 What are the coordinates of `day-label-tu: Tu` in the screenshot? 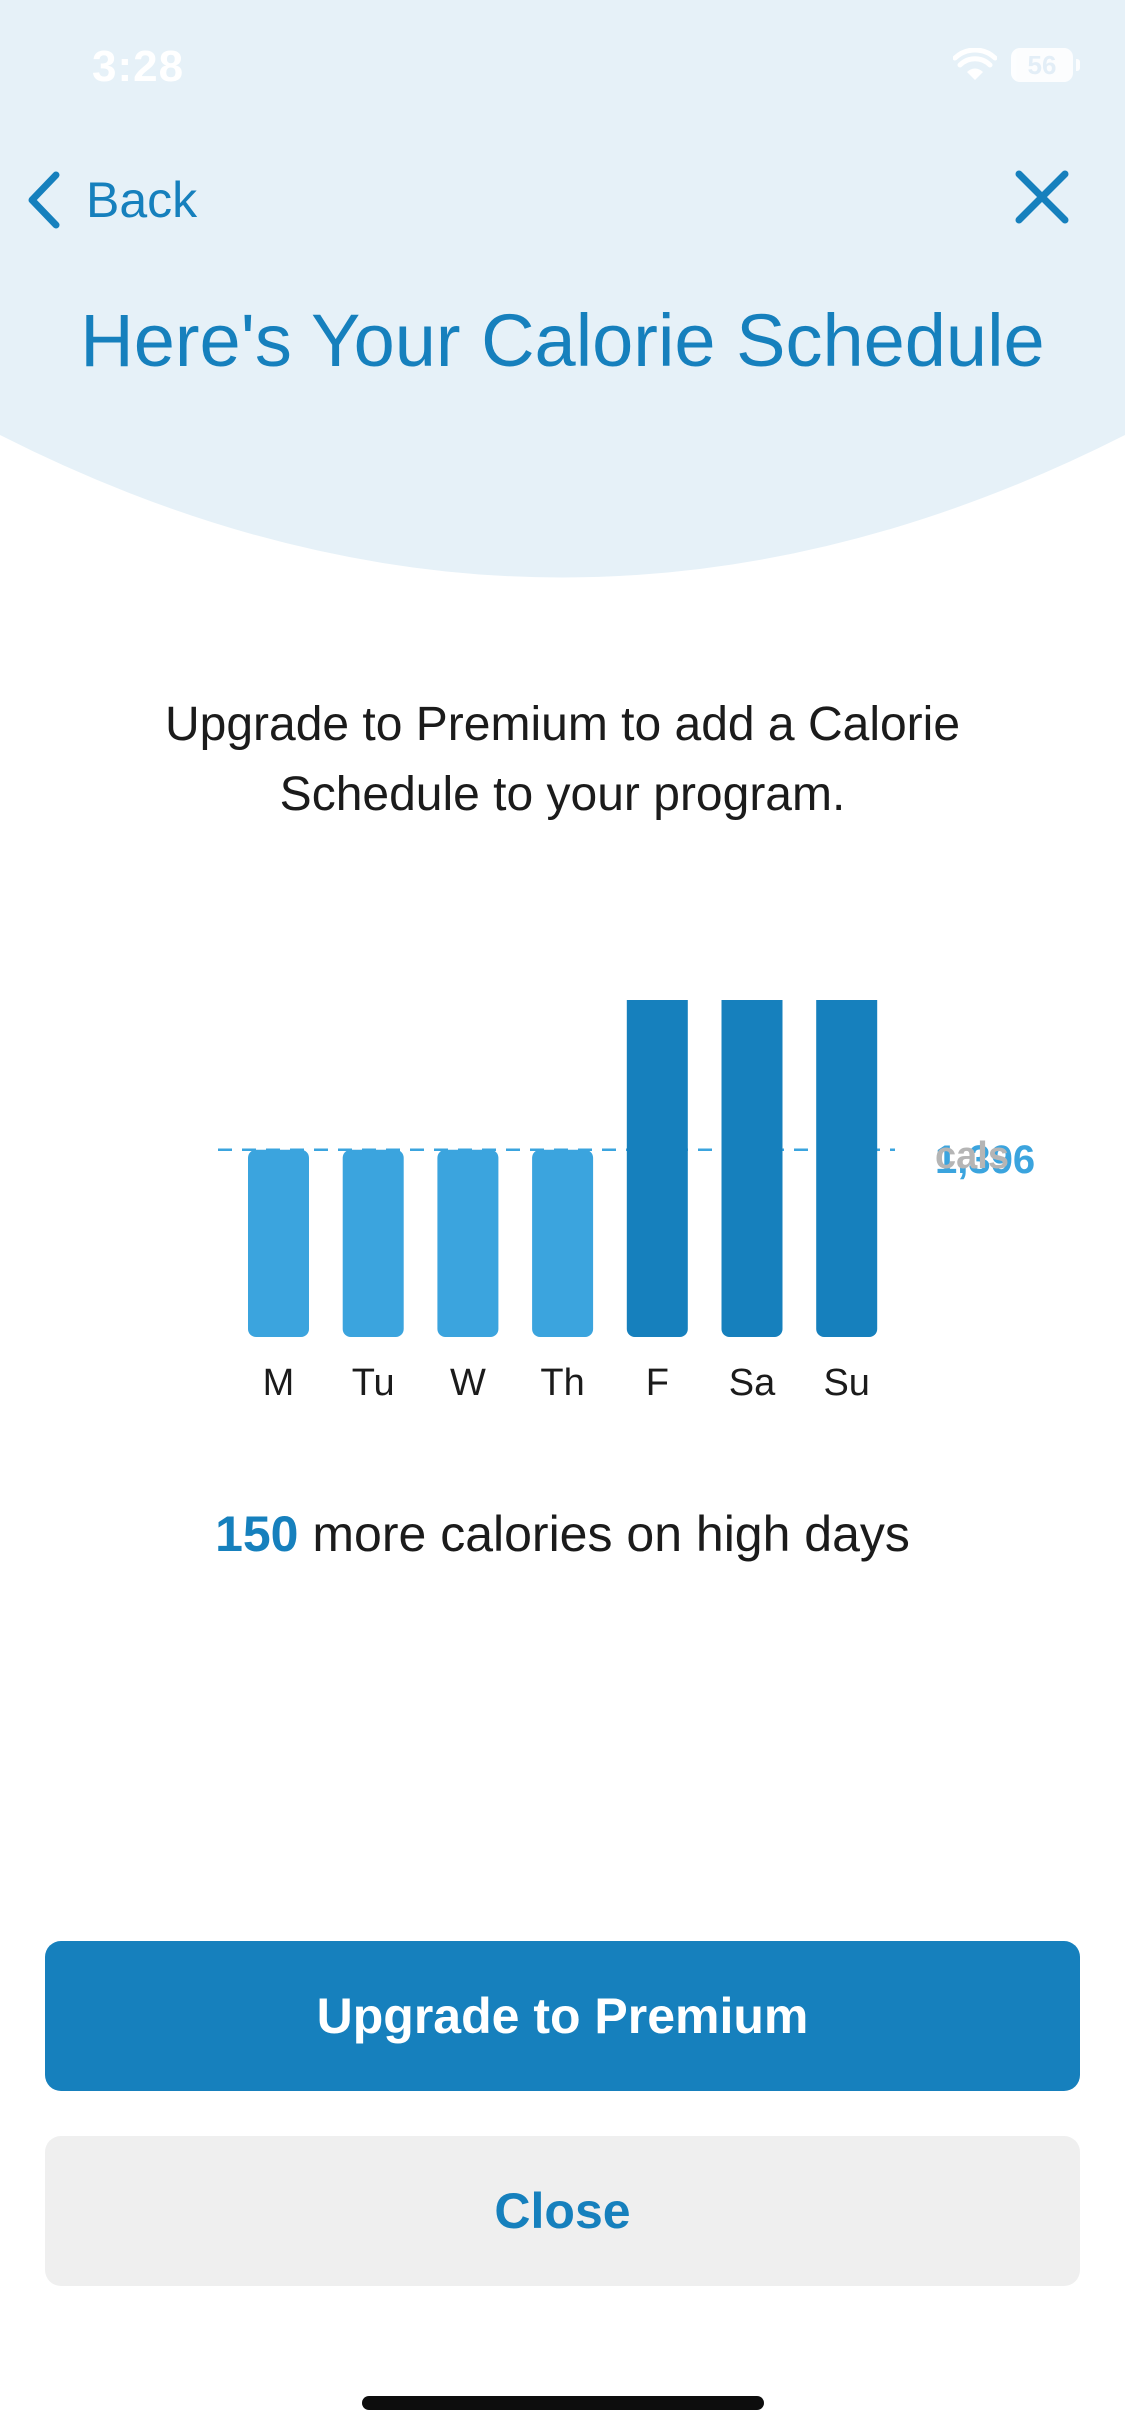 It's located at (373, 1383).